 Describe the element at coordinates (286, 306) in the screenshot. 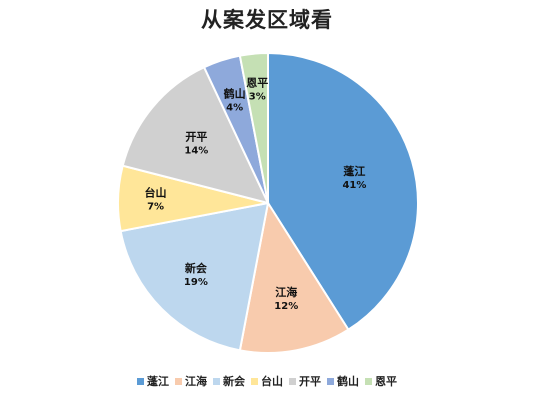

I see `slice-percent-label: 12%` at that location.